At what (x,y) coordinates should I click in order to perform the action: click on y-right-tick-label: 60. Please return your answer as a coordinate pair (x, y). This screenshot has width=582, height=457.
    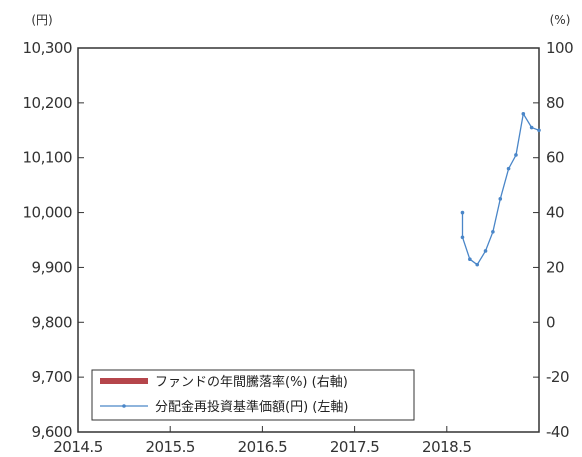
    Looking at the image, I should click on (555, 158).